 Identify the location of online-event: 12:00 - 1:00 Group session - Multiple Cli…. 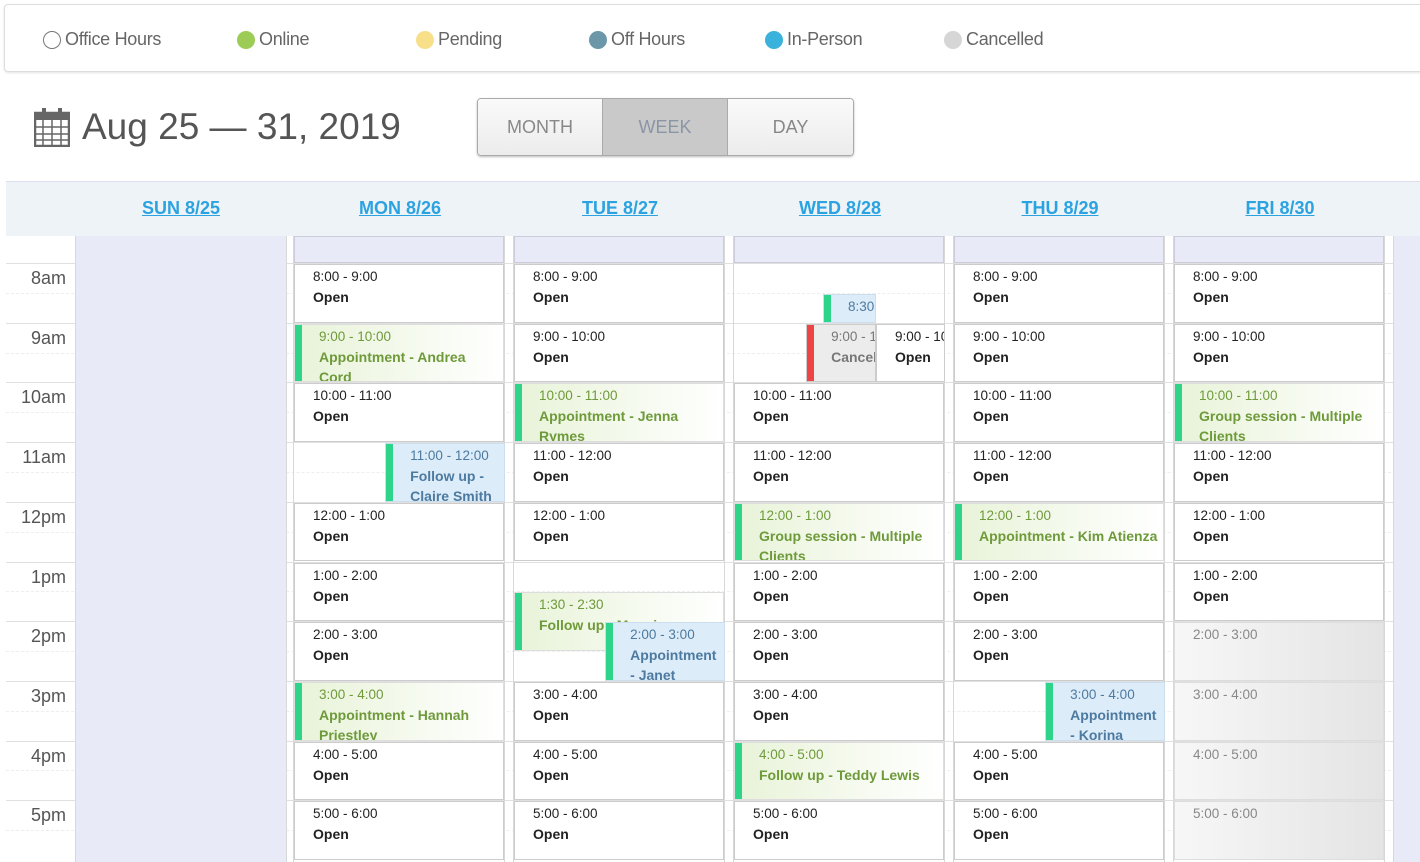
(839, 532).